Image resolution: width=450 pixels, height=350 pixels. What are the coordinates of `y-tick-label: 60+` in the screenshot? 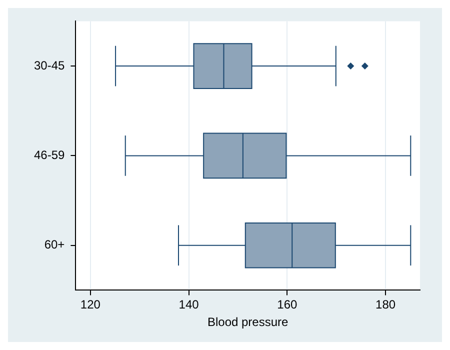 It's located at (54, 245).